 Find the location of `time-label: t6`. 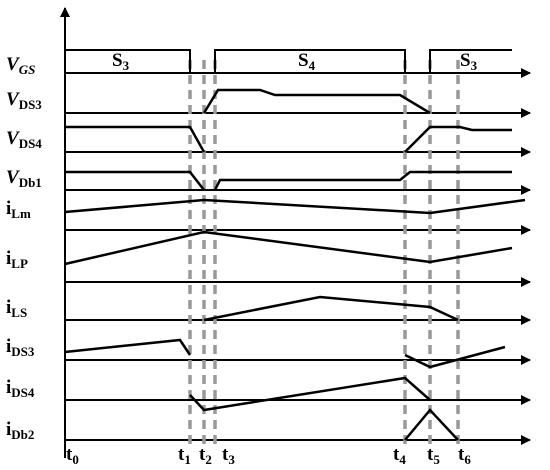

time-label: t6 is located at coordinates (464, 455).